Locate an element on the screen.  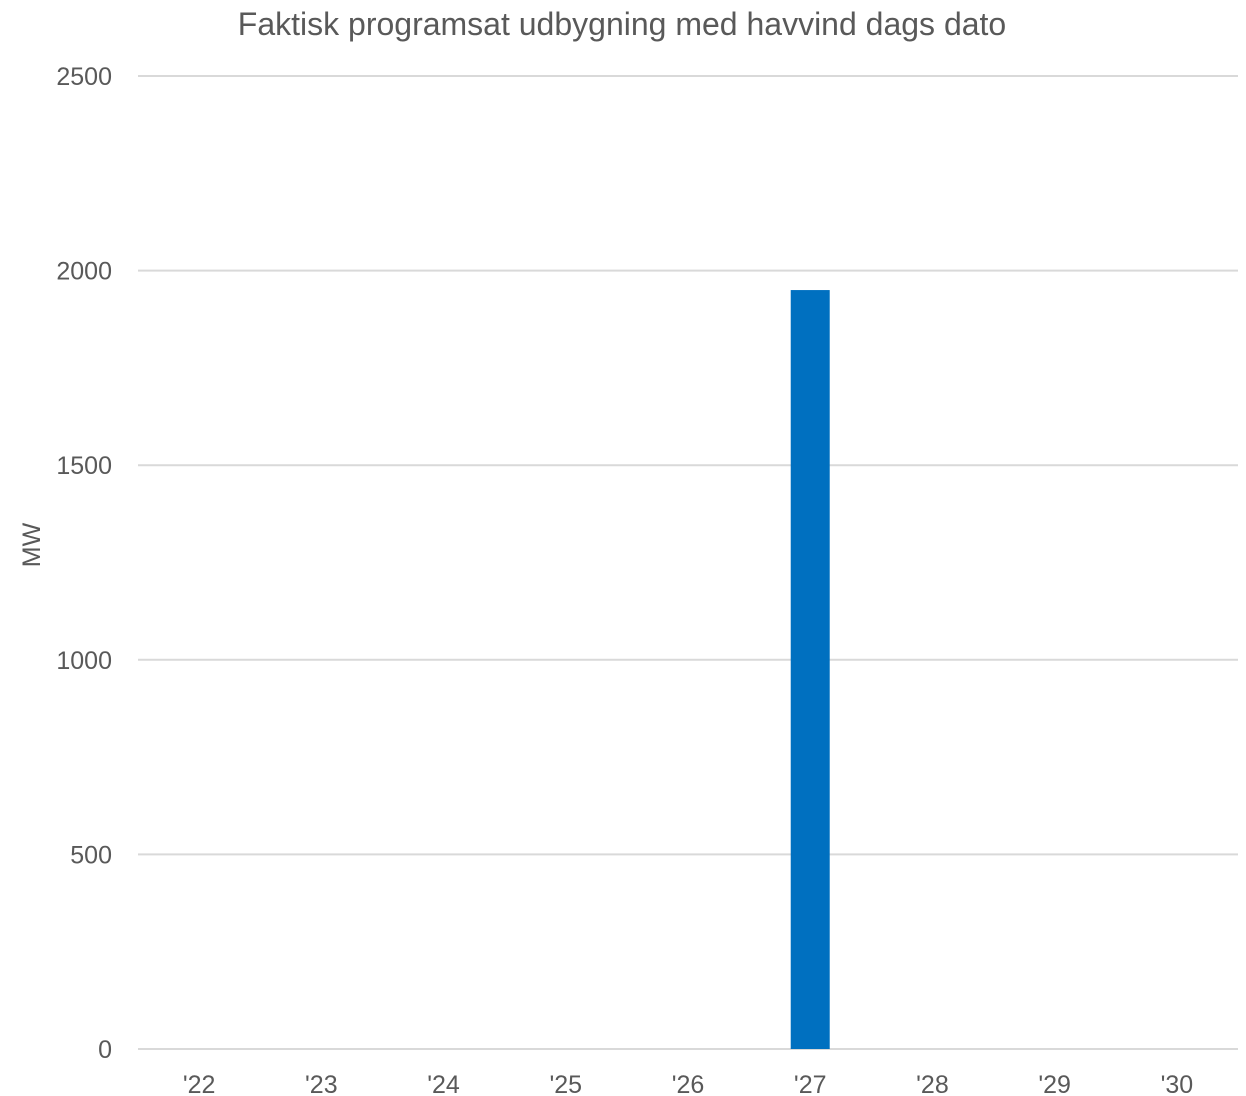
x-tick-label: '22 is located at coordinates (199, 1083).